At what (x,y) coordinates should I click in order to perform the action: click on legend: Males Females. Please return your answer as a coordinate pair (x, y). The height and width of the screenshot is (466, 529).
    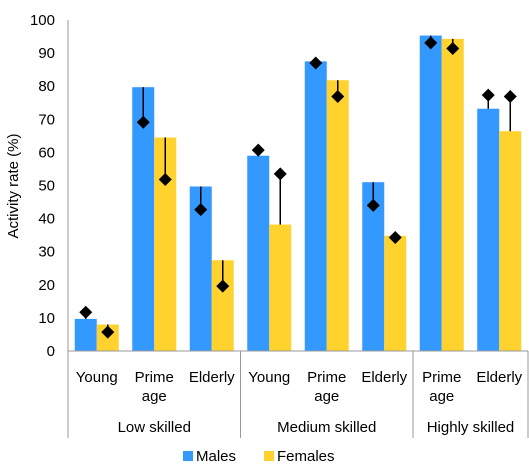
    Looking at the image, I should click on (259, 456).